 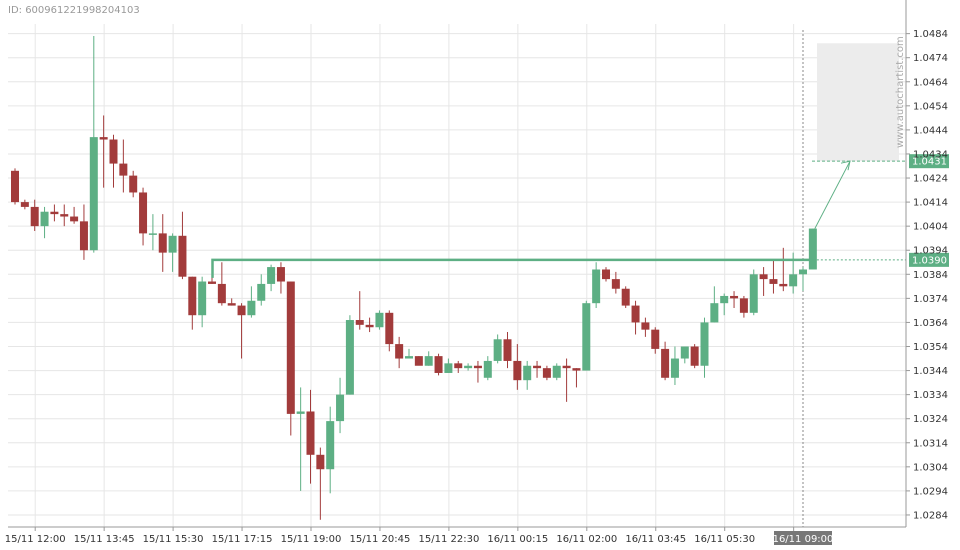 I want to click on y-tick-label: 1.0284, so click(x=930, y=515).